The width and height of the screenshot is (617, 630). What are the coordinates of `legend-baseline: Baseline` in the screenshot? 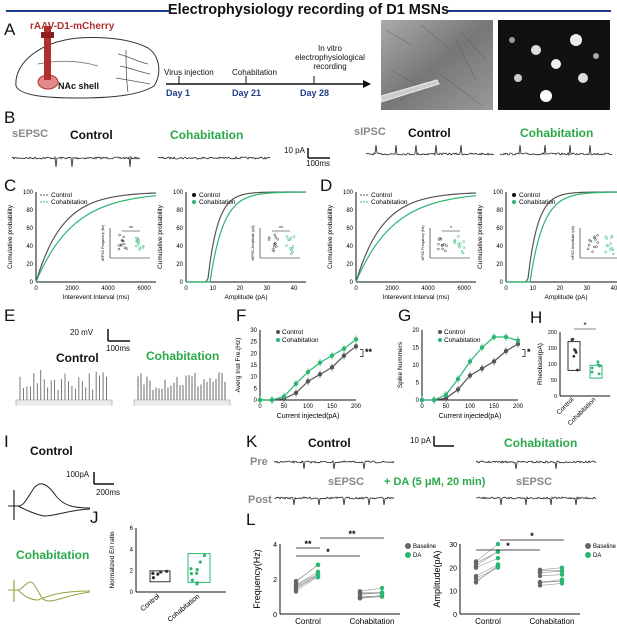 It's located at (605, 547).